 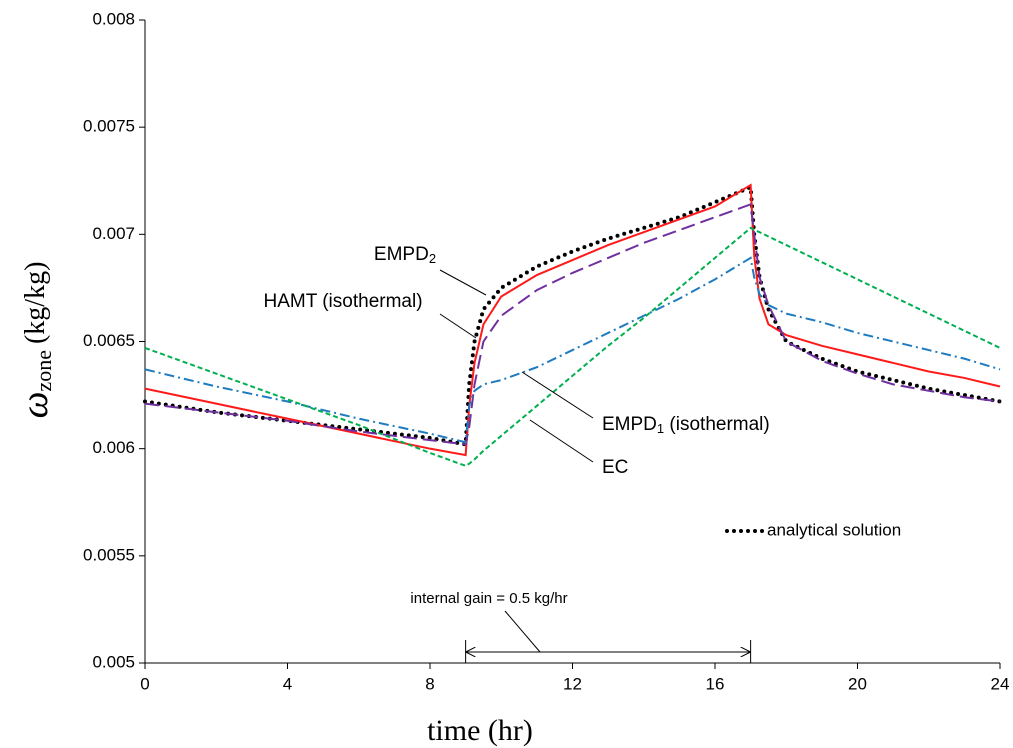 I want to click on x-tick-label: 8, so click(x=429, y=683).